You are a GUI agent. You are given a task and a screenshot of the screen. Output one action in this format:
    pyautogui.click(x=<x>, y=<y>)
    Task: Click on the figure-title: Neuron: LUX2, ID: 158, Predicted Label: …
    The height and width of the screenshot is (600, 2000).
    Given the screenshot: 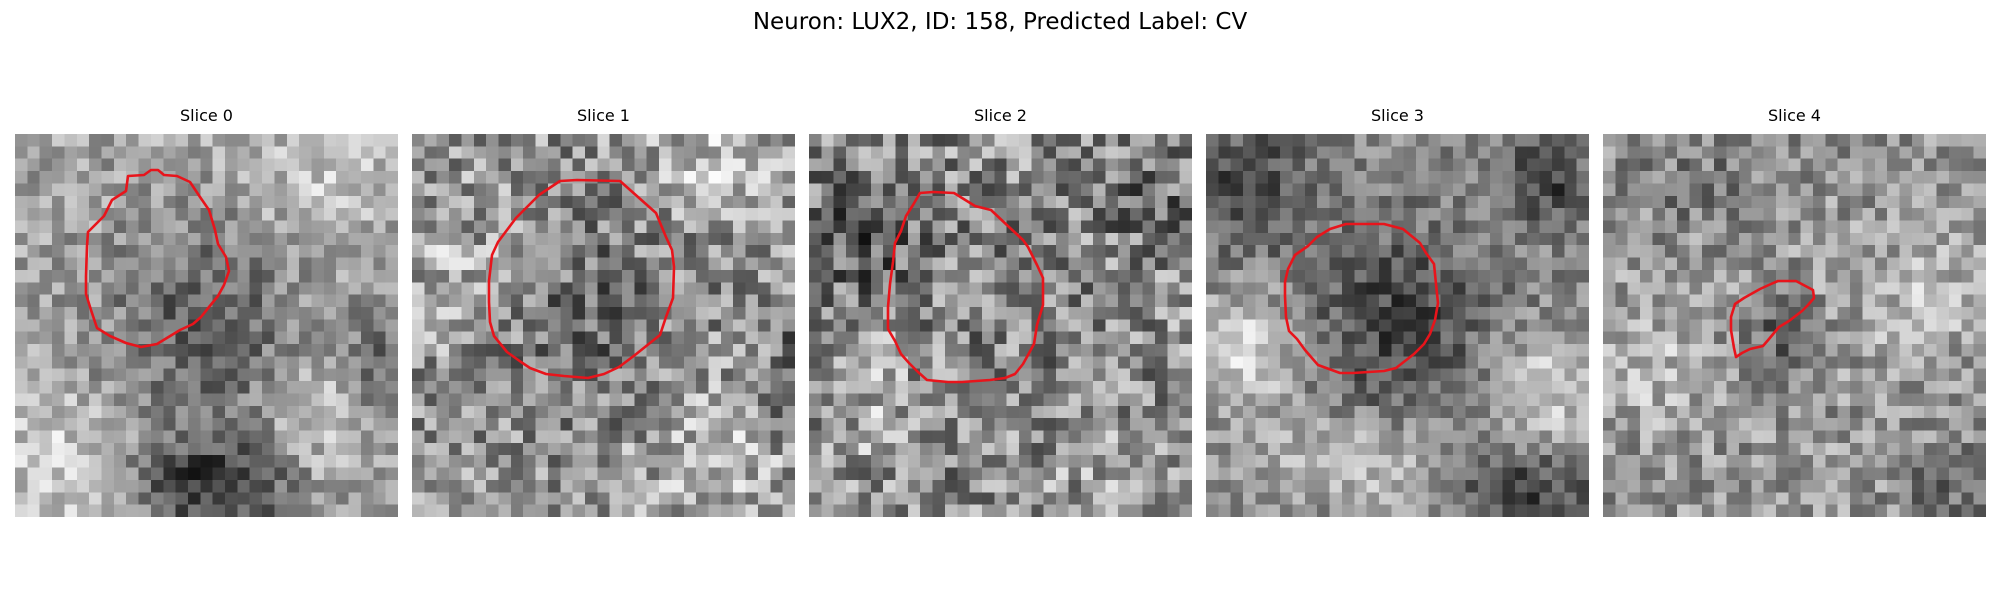 What is the action you would take?
    pyautogui.click(x=1000, y=22)
    